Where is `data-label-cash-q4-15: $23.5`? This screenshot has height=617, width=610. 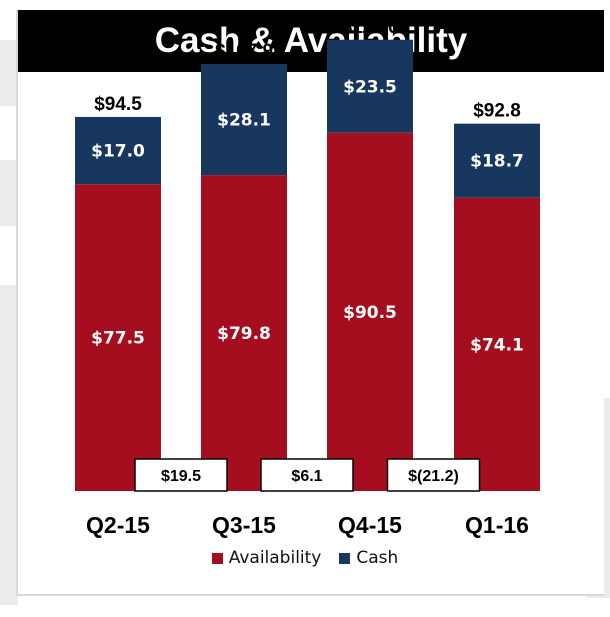
data-label-cash-q4-15: $23.5 is located at coordinates (370, 87).